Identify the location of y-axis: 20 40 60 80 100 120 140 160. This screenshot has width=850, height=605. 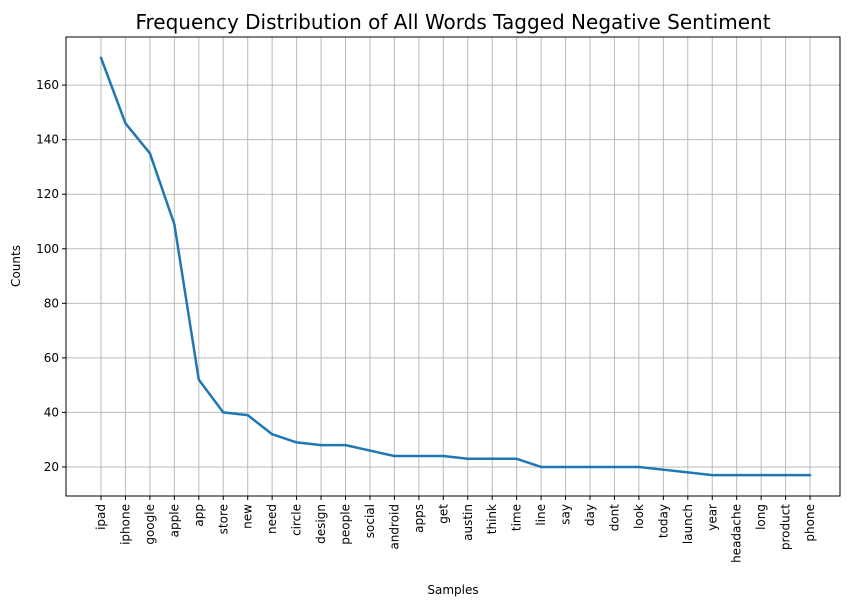
(51, 276).